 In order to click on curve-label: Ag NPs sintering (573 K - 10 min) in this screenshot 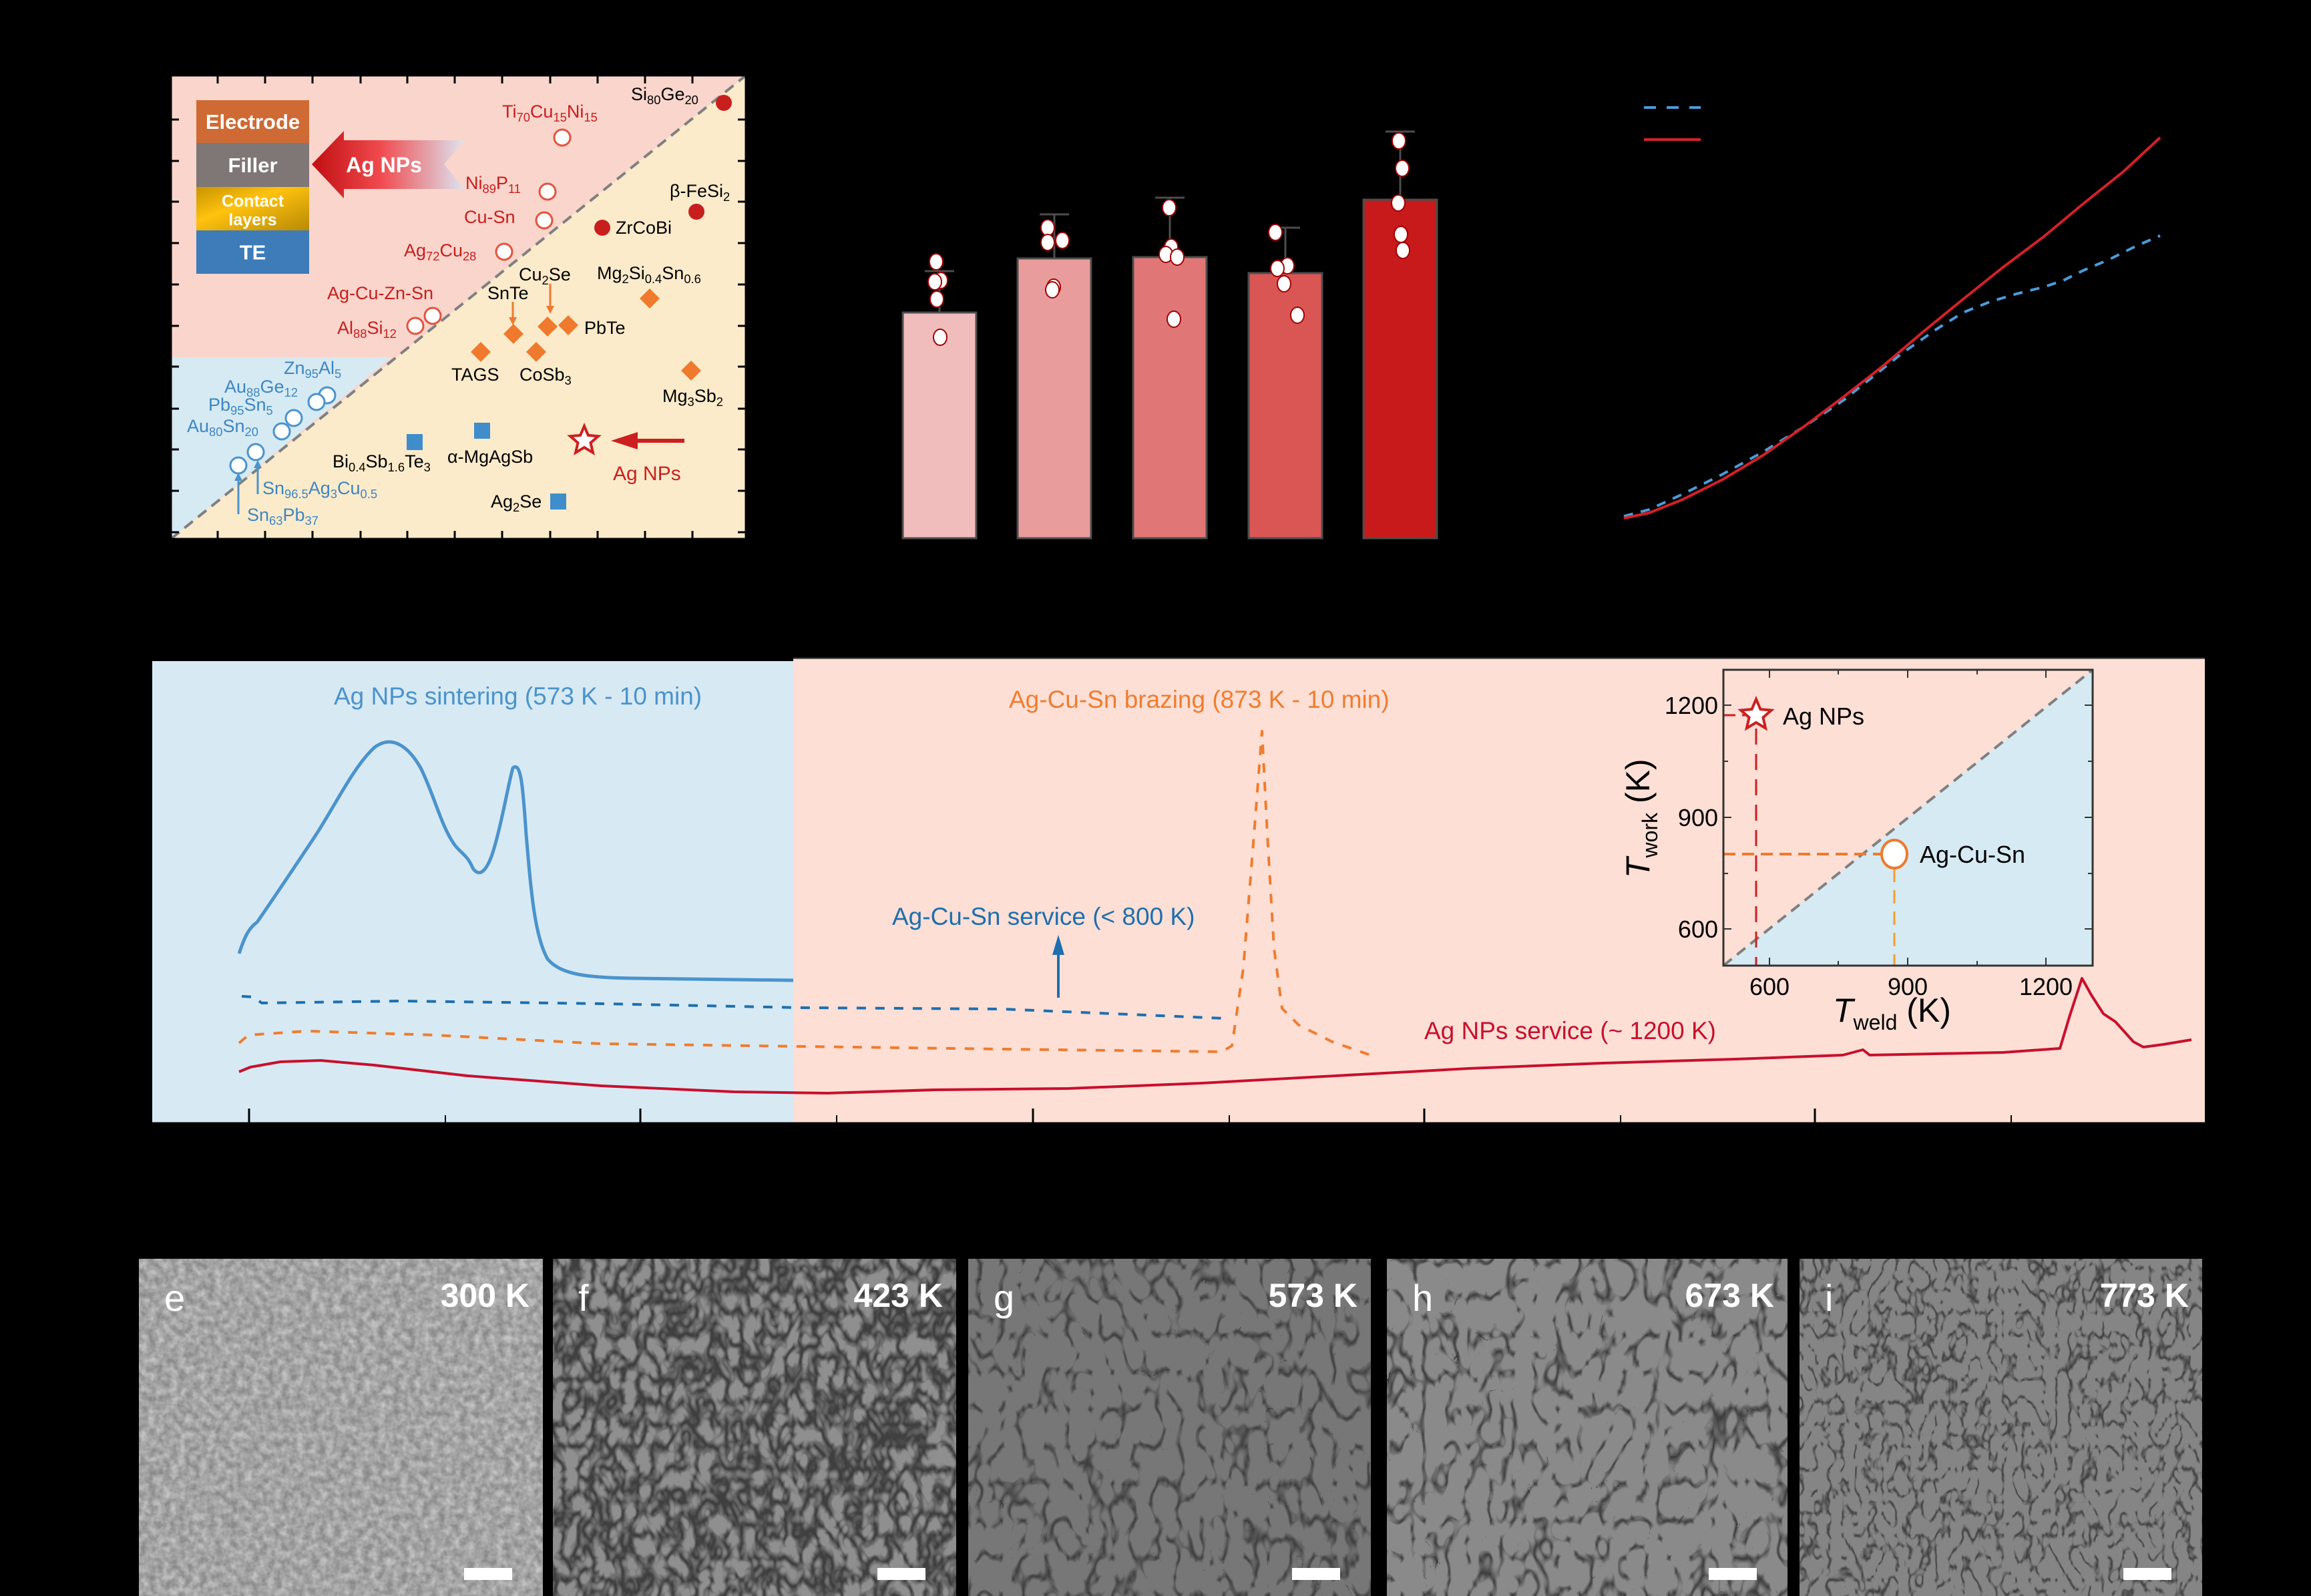, I will do `click(518, 696)`.